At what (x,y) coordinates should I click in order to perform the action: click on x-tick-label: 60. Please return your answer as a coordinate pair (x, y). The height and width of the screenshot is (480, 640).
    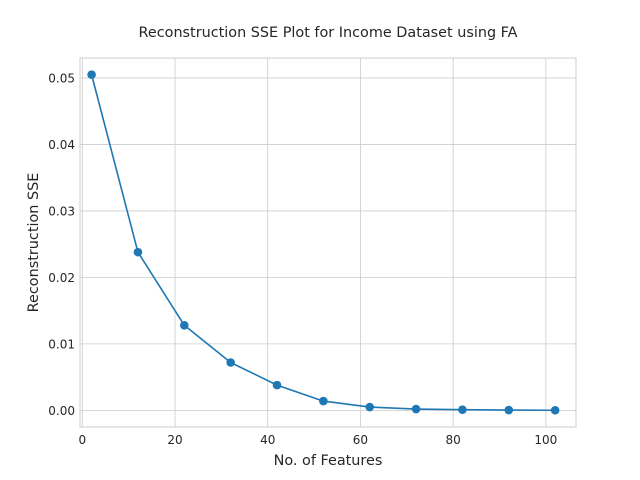
    Looking at the image, I should click on (360, 440).